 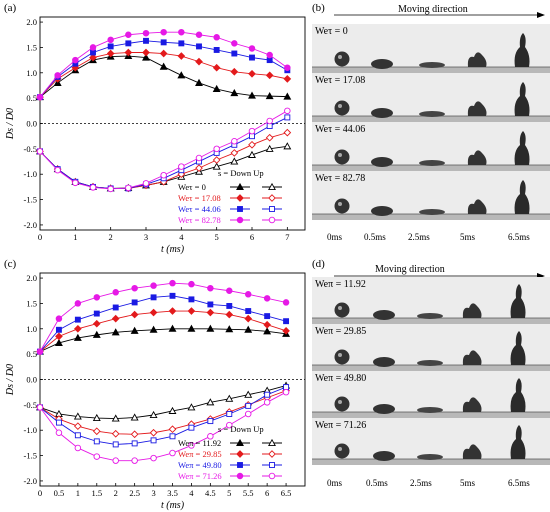 What do you see at coordinates (468, 237) in the screenshot?
I see `time-label: 5ms` at bounding box center [468, 237].